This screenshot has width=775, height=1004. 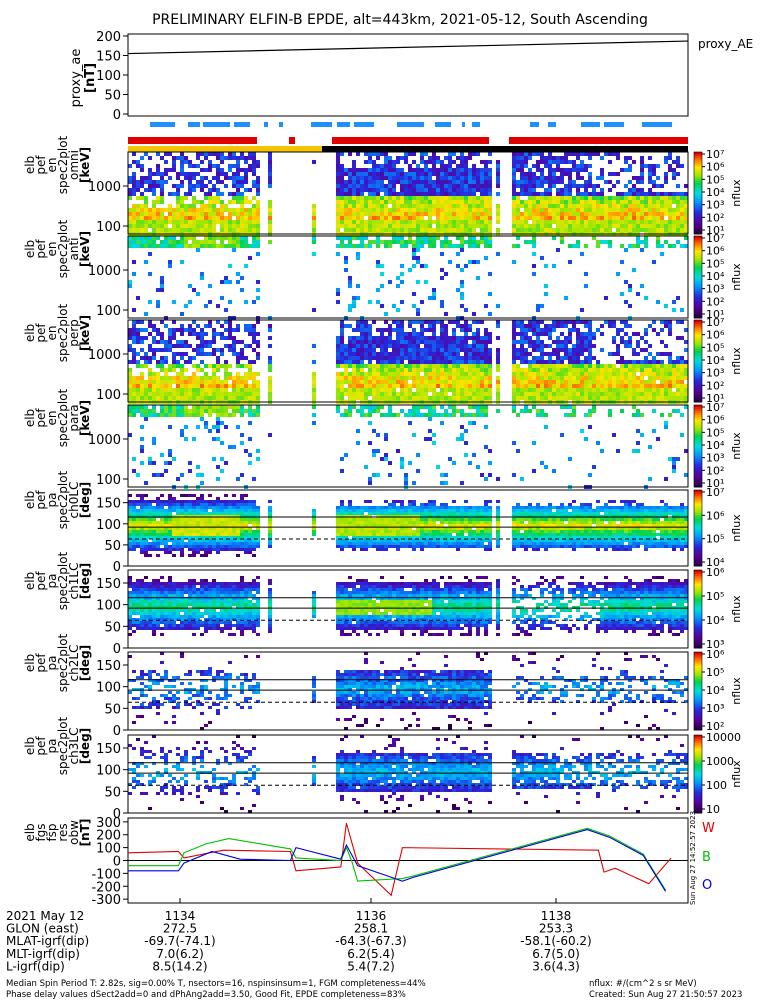 What do you see at coordinates (85, 249) in the screenshot?
I see `panel-ylabel-line: [keV]` at bounding box center [85, 249].